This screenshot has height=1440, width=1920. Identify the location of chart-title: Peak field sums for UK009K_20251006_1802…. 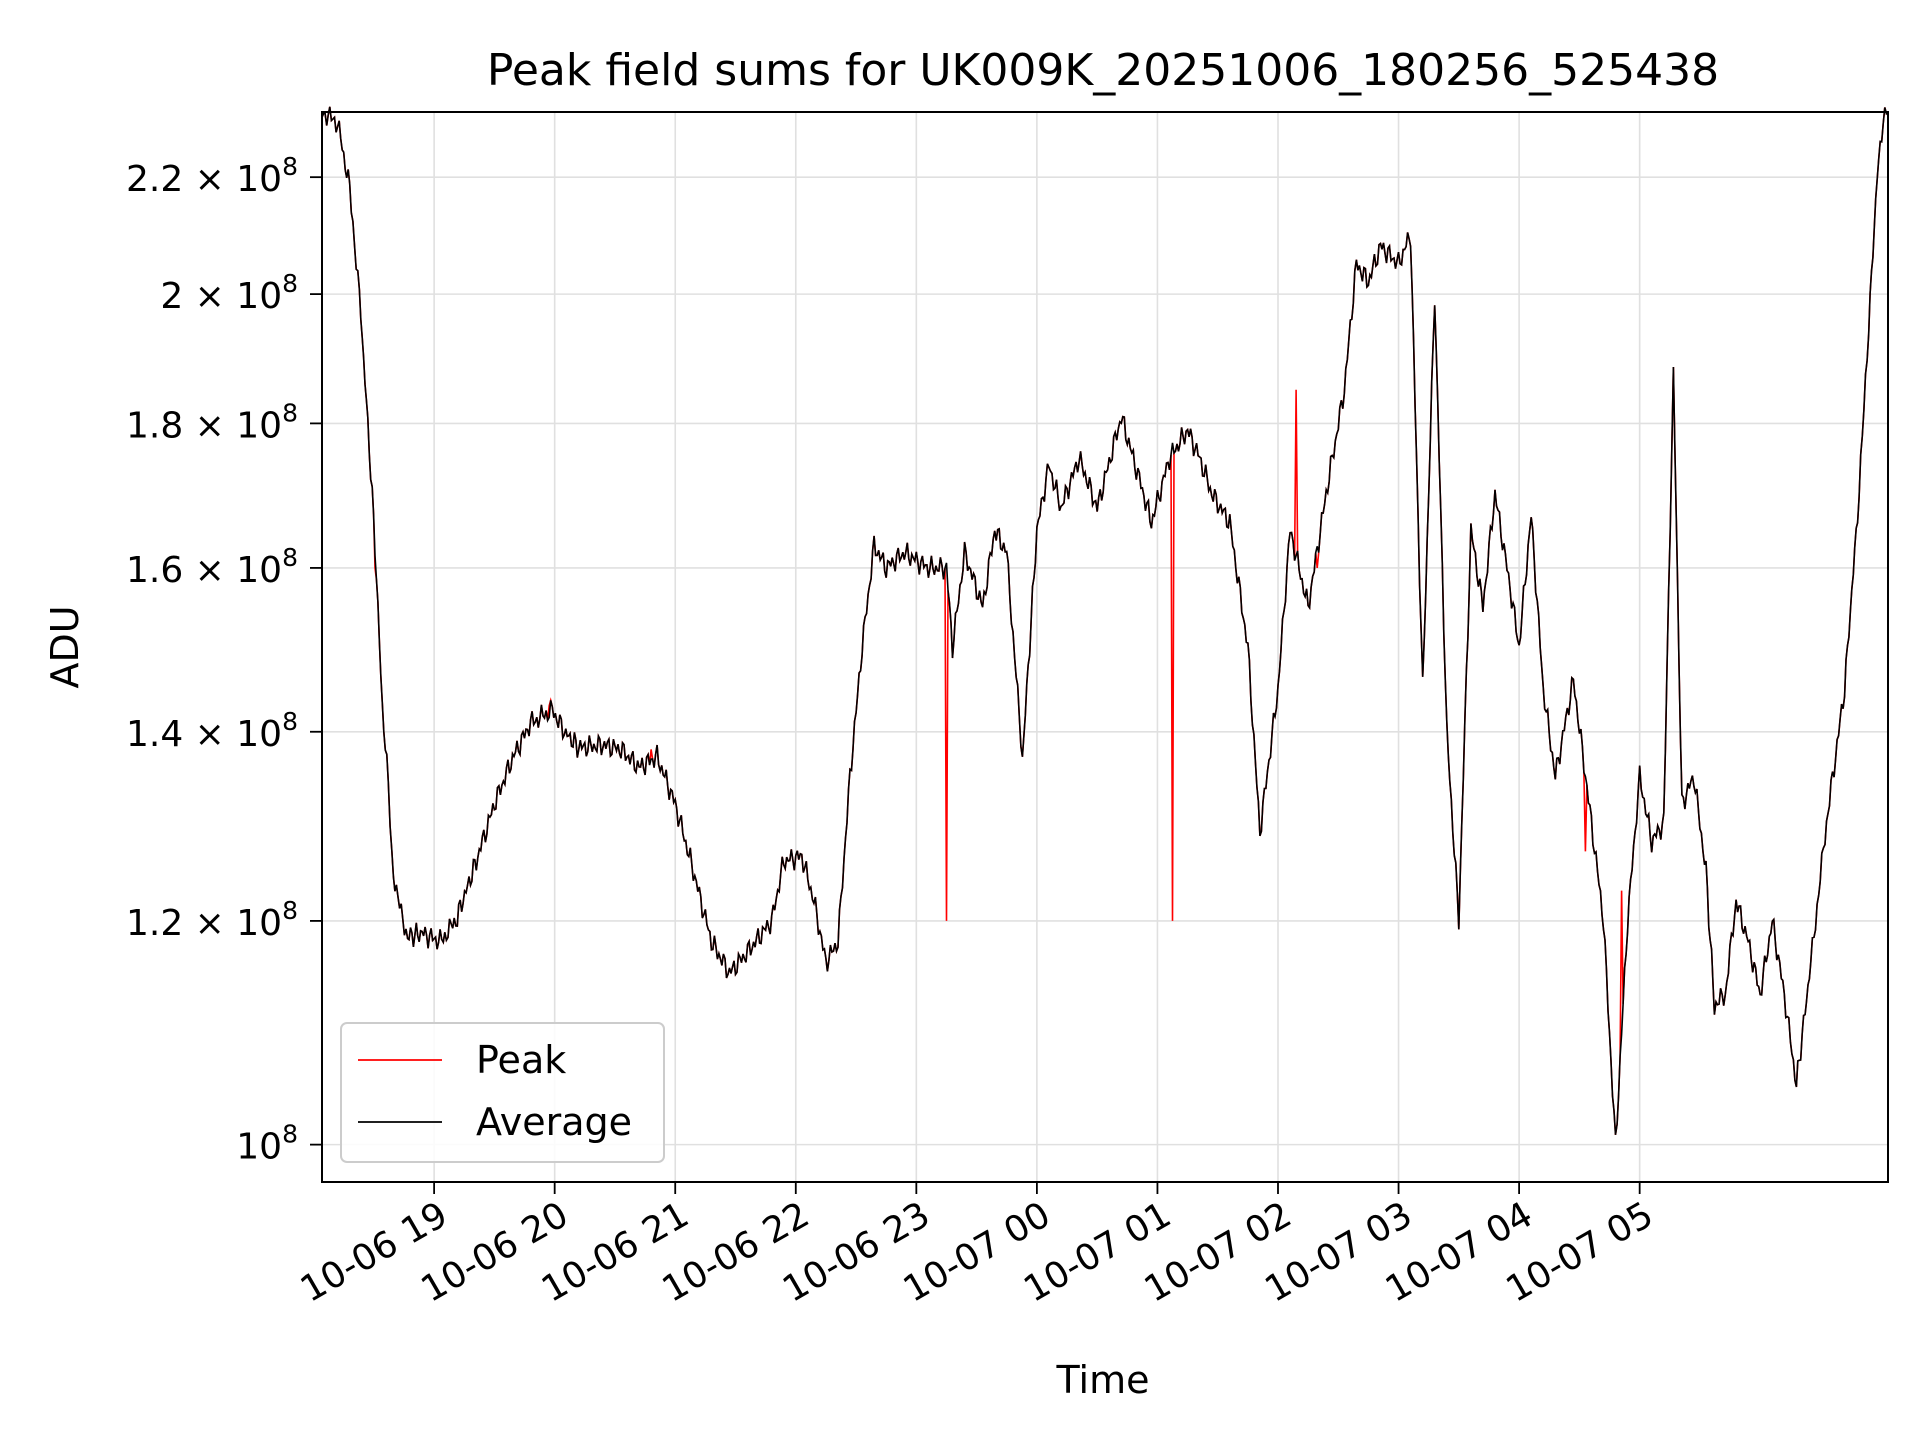
(1103, 70).